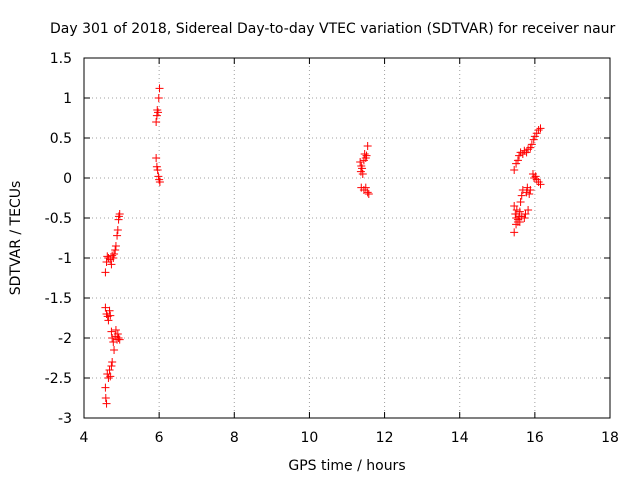 This screenshot has width=640, height=480. I want to click on x-tick-label: 18, so click(610, 438).